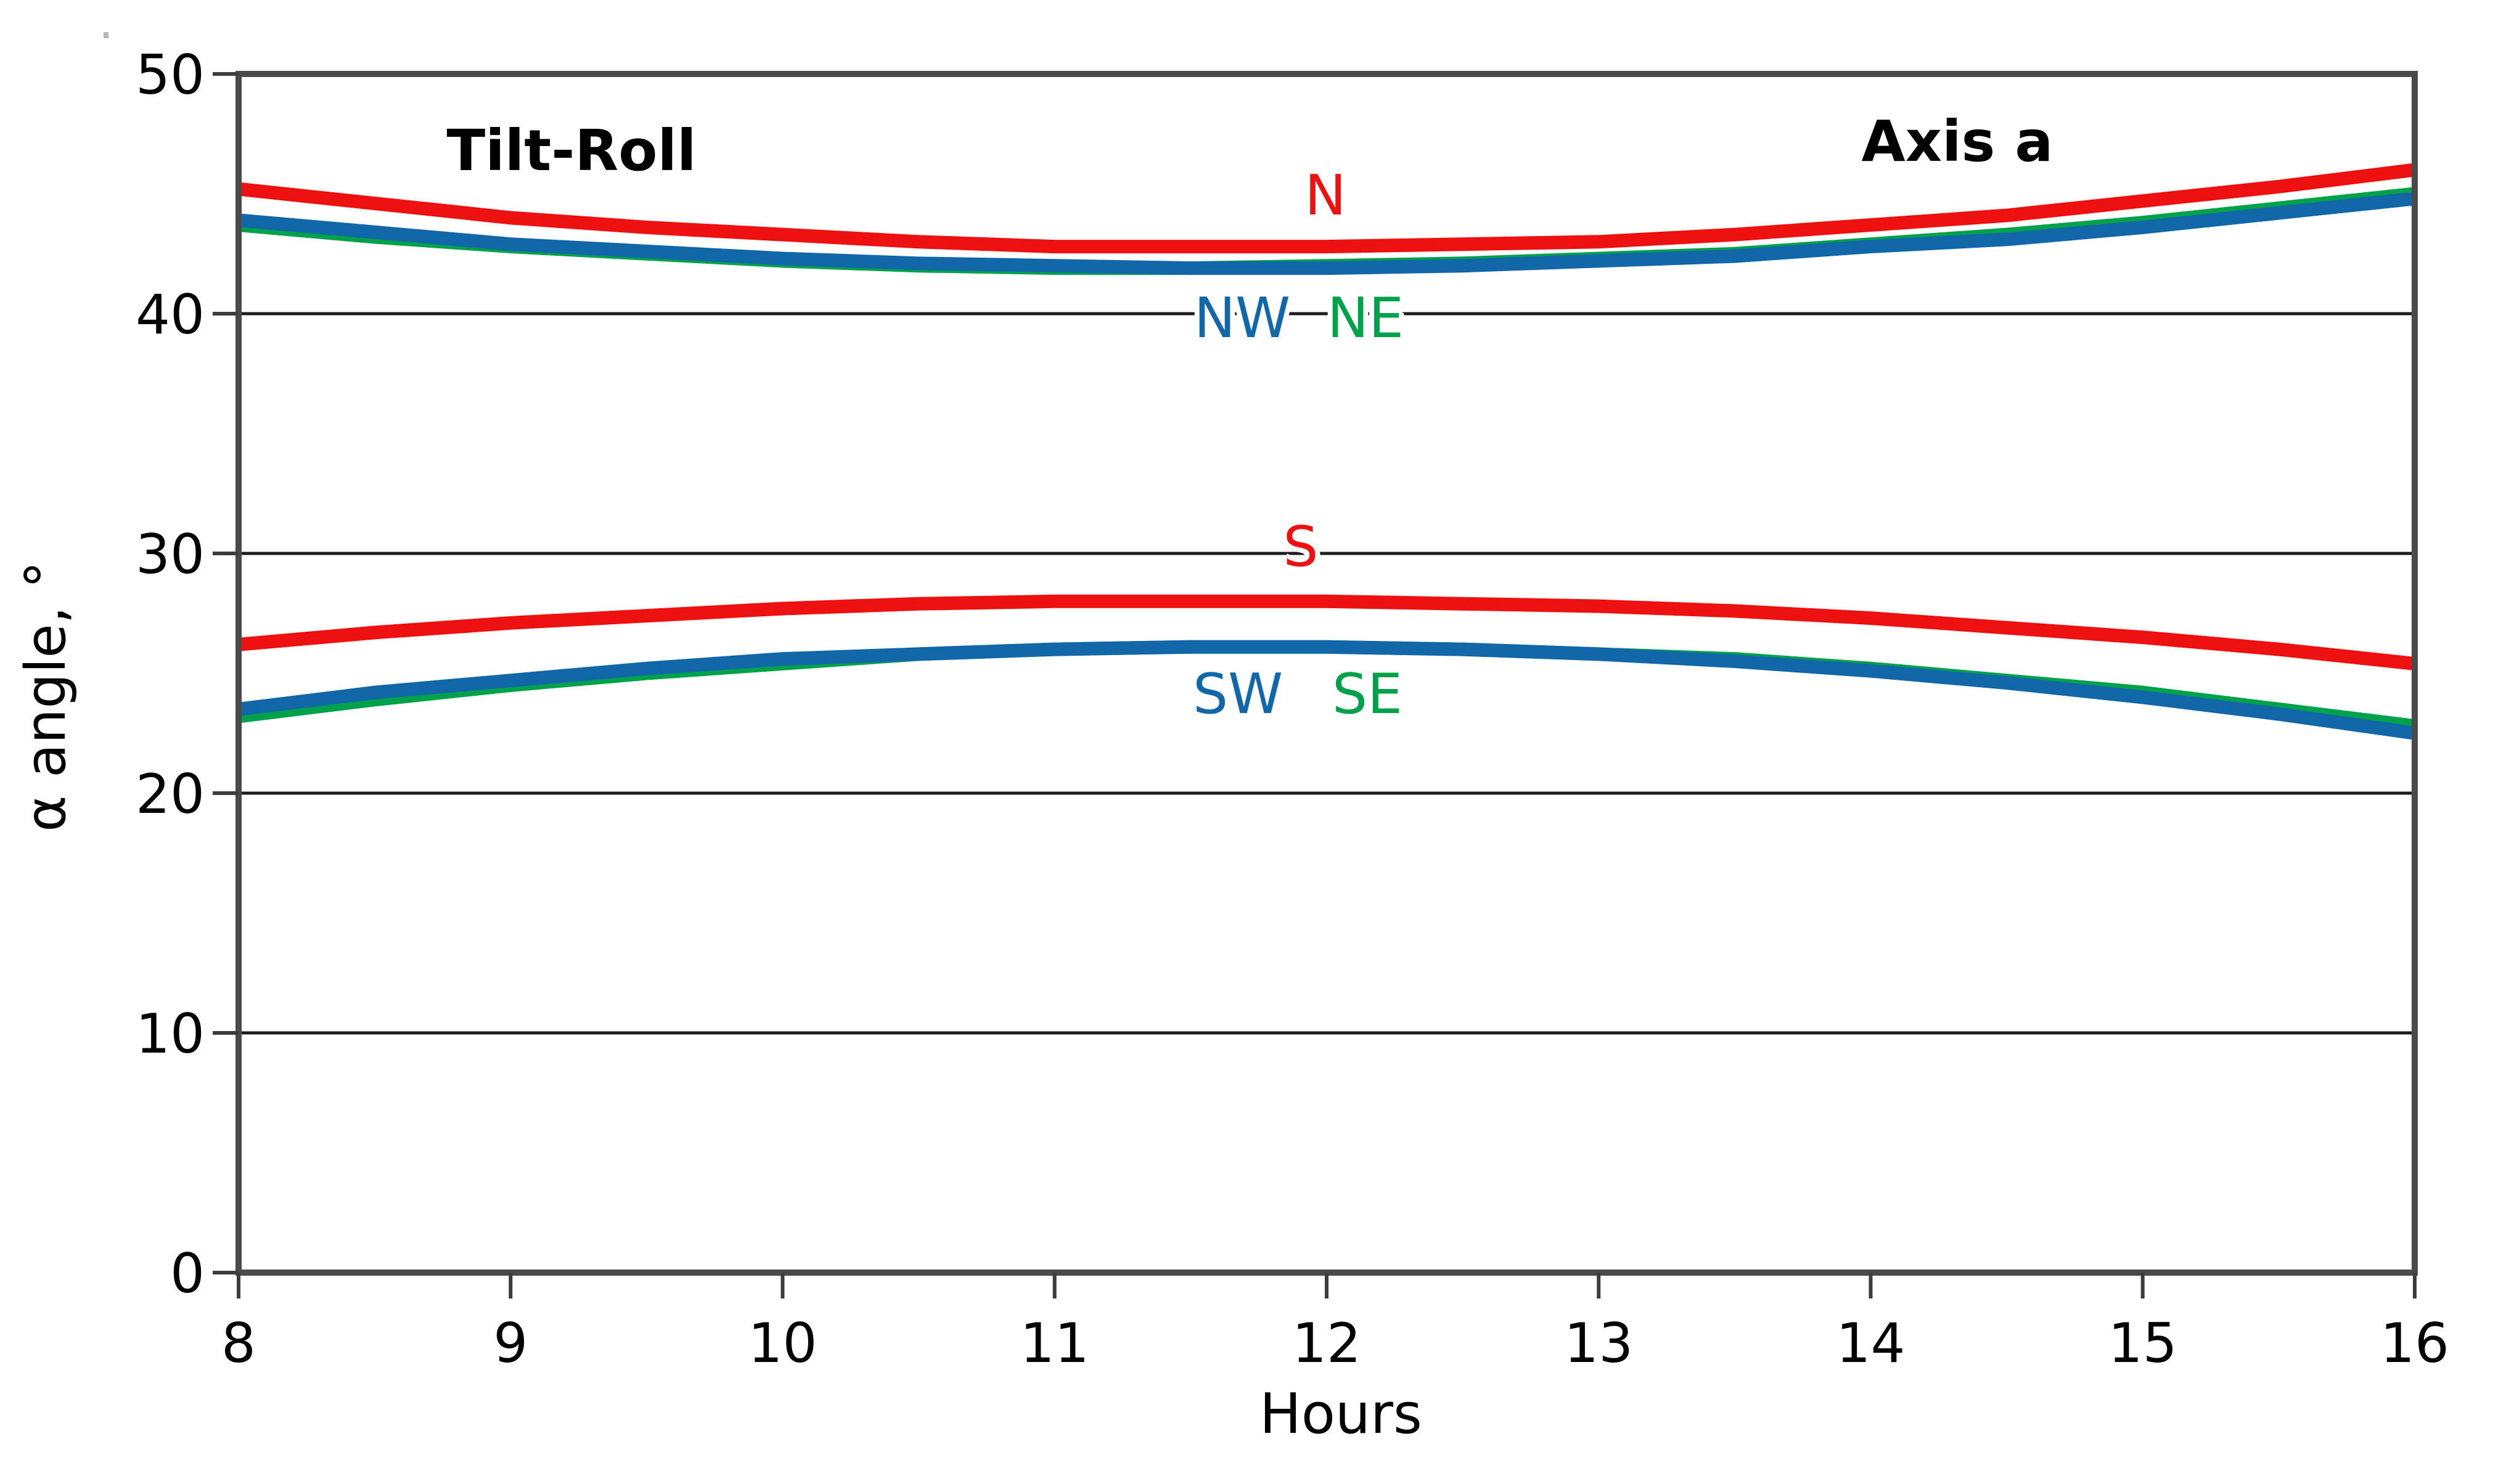 The height and width of the screenshot is (1484, 2493). Describe the element at coordinates (1327, 1343) in the screenshot. I see `x-tick-label-12: 12` at that location.